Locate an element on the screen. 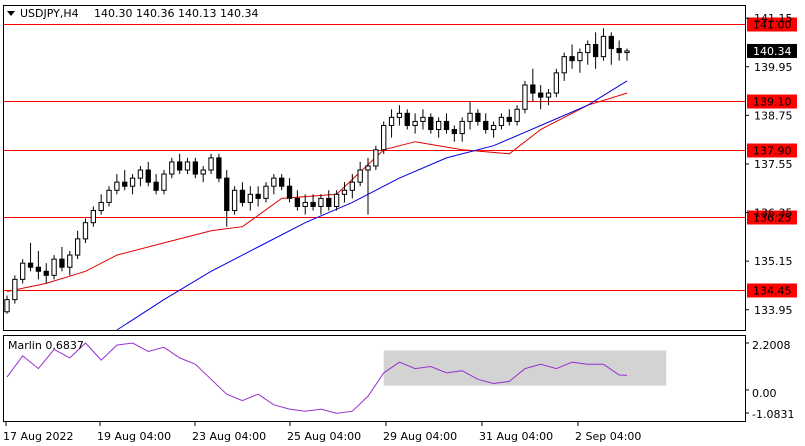 The image size is (805, 446). time-tick-label: 19 Aug 04:00 is located at coordinates (134, 436).